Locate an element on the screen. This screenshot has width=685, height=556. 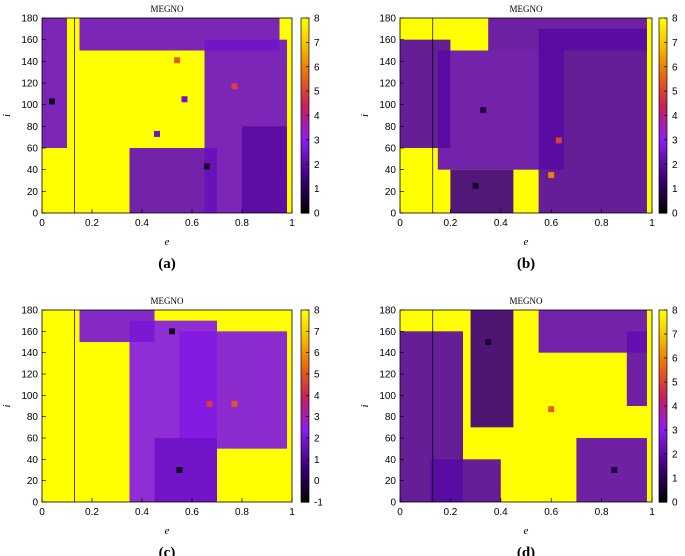
colorbar-tick-label: 2 is located at coordinates (675, 455).